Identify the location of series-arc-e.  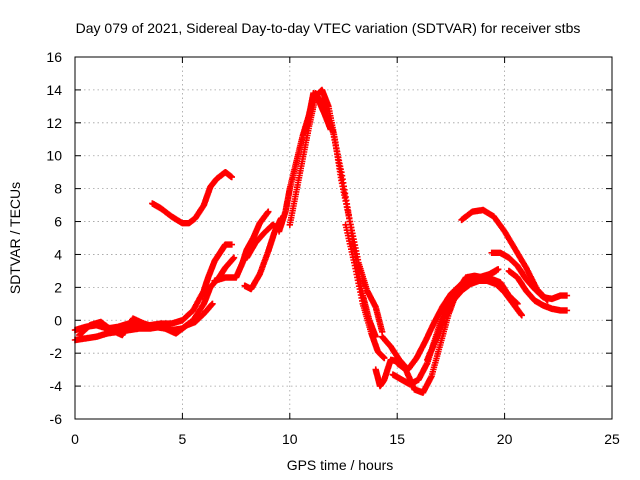
(241, 246).